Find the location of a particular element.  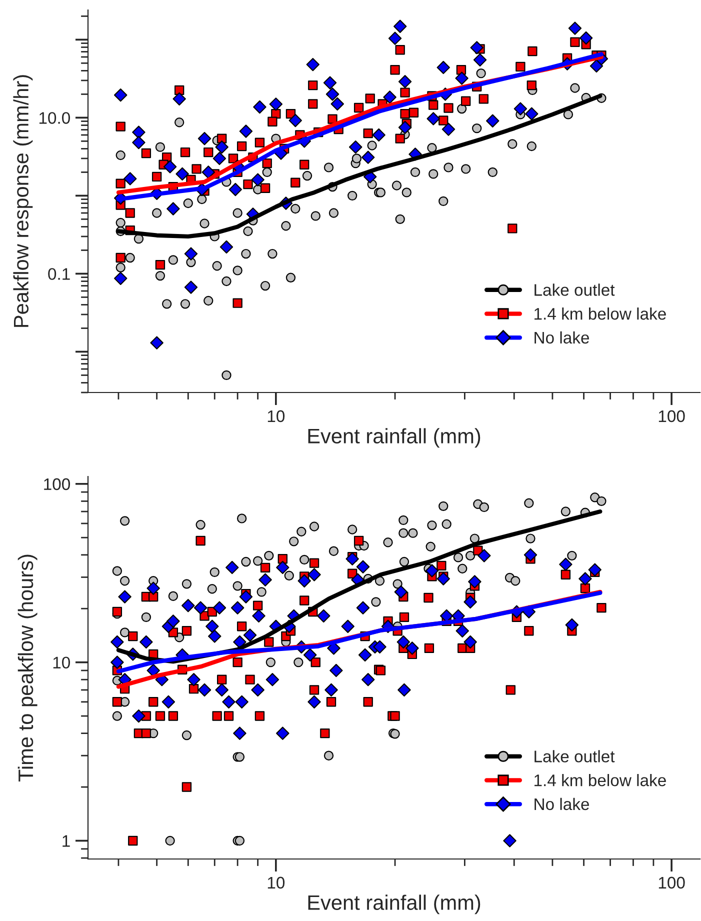

y-tick-label: 100 is located at coordinates (57, 484).